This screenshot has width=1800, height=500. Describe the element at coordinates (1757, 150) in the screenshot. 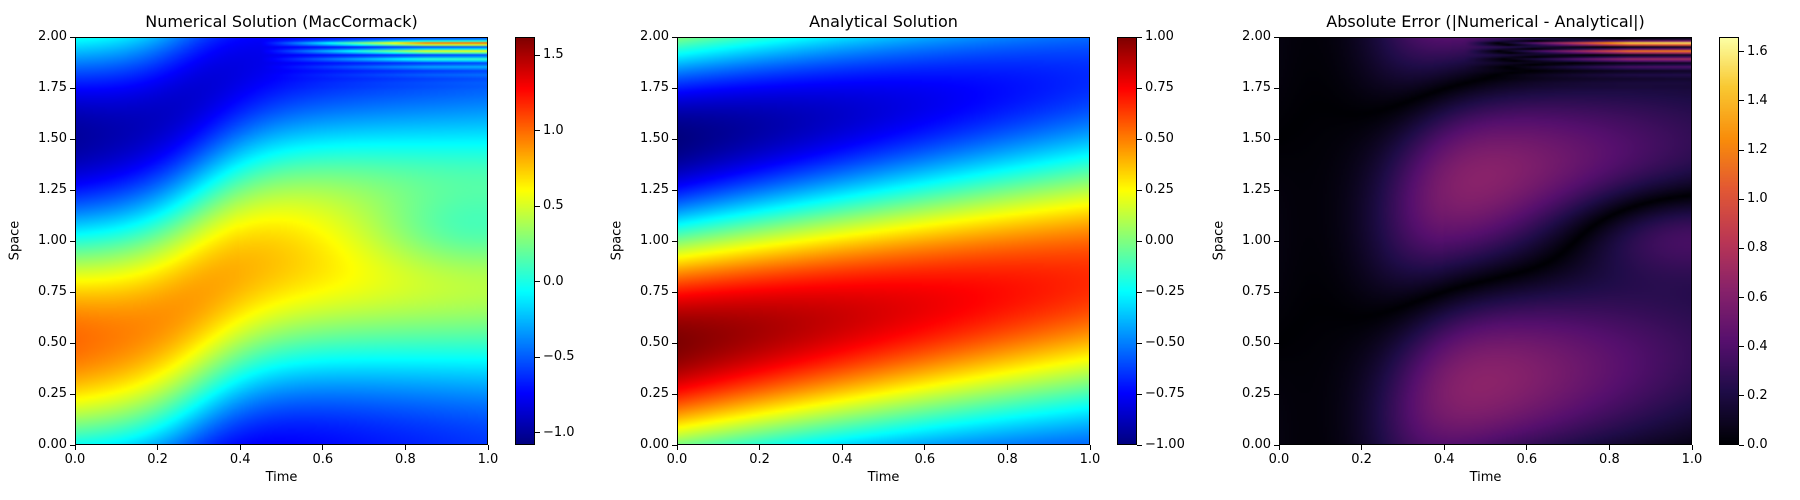

I see `colorbar-tick-label: 1.2` at that location.